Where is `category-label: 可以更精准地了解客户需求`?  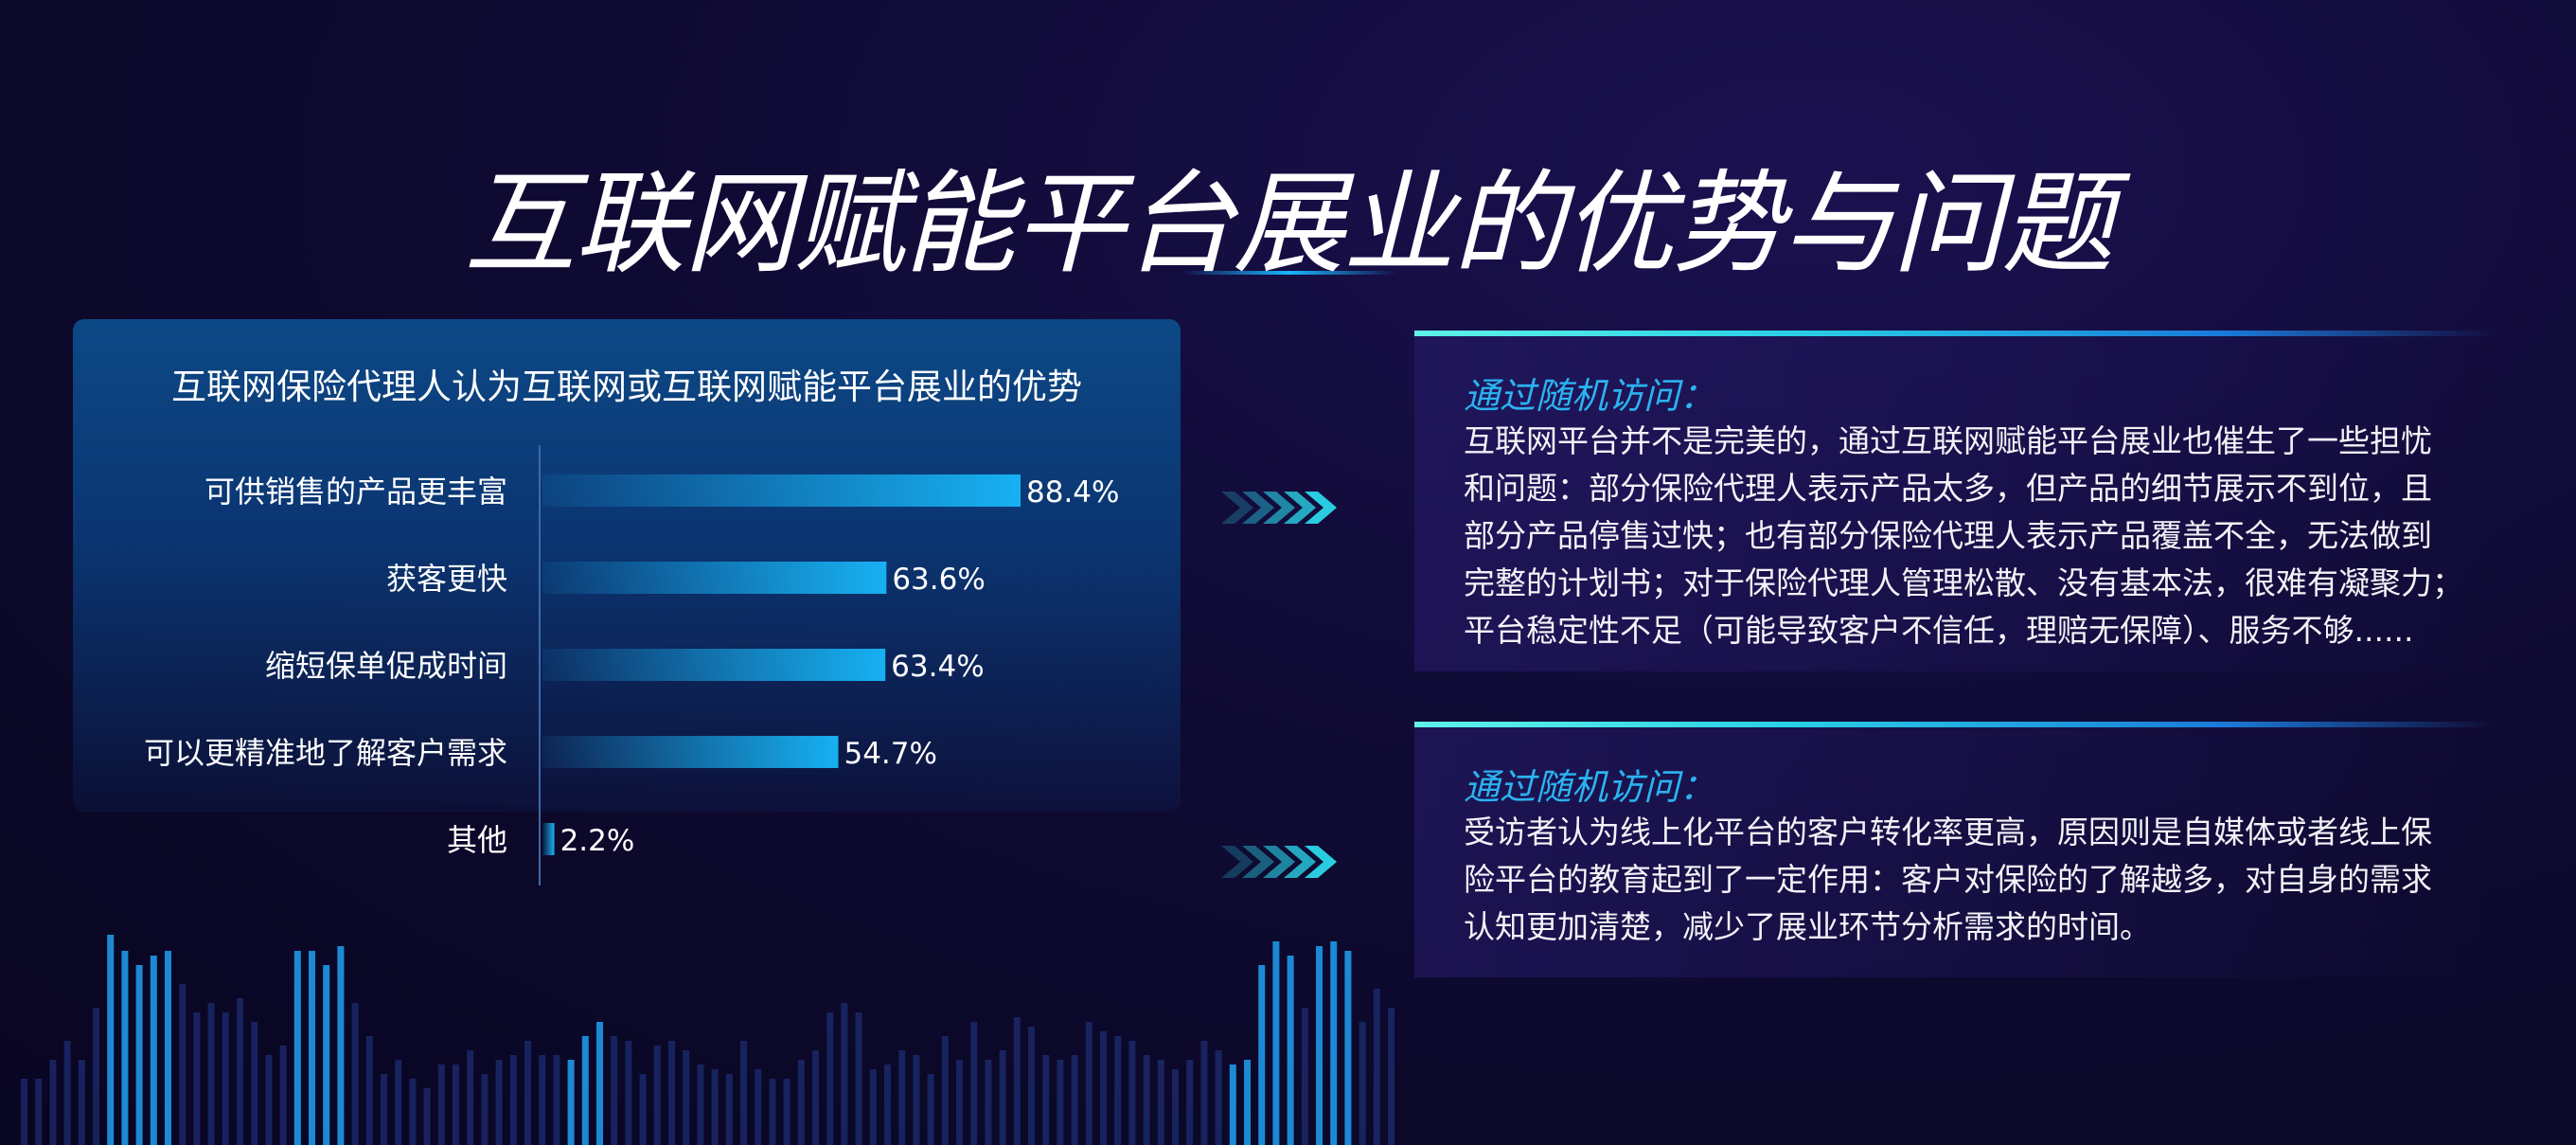 category-label: 可以更精准地了解客户需求 is located at coordinates (325, 753).